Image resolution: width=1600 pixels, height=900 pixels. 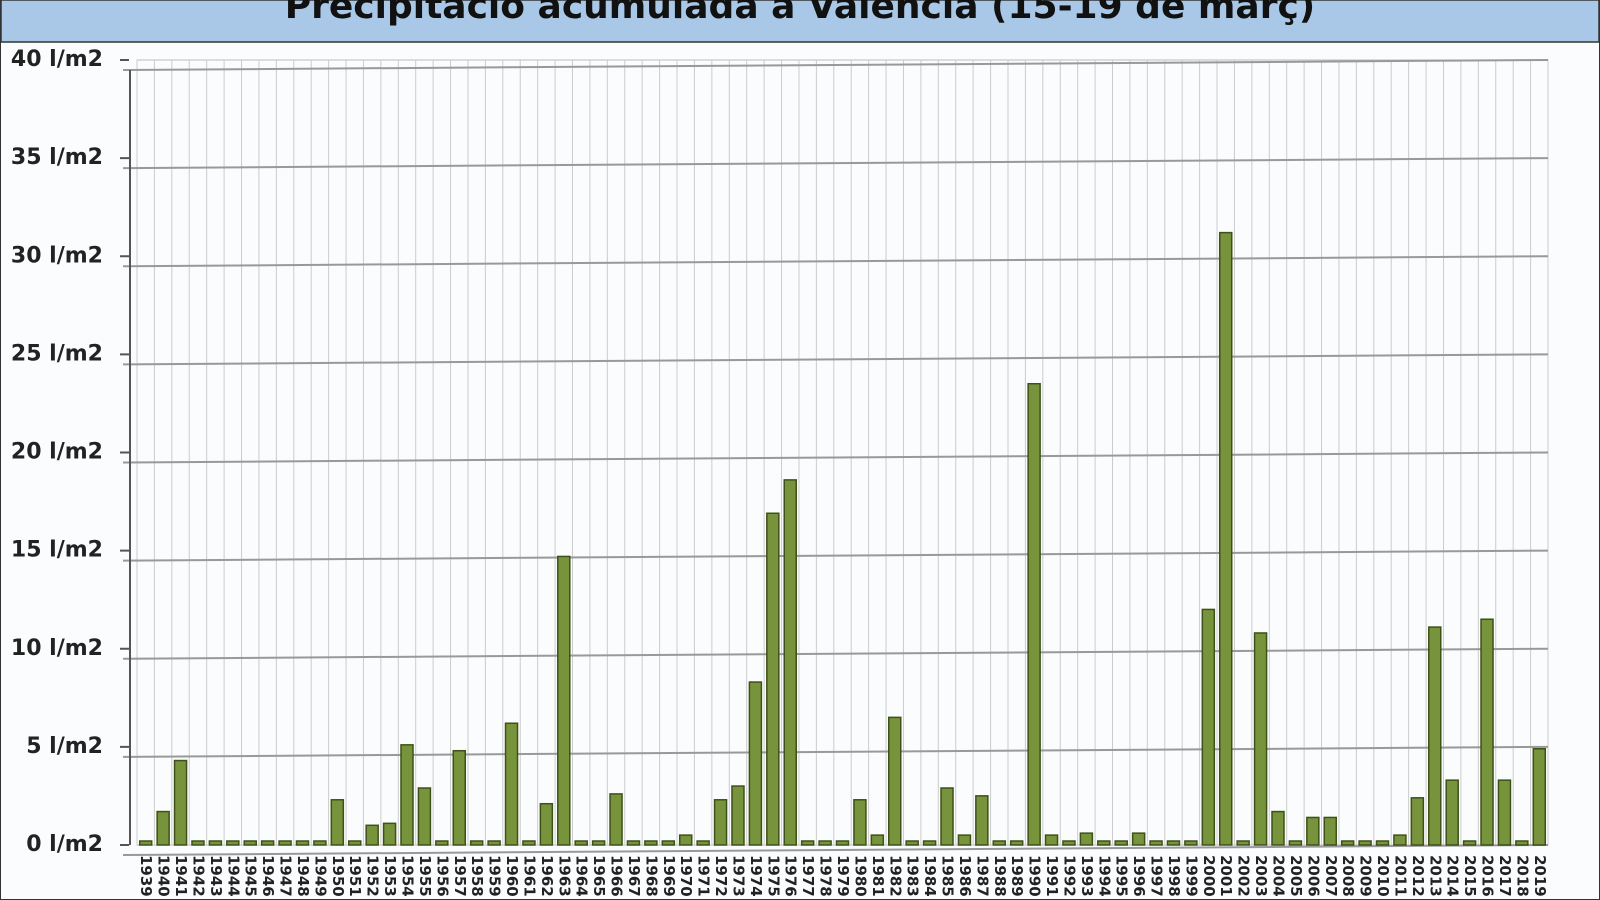 What do you see at coordinates (164, 876) in the screenshot?
I see `x-tick-label: 1940` at bounding box center [164, 876].